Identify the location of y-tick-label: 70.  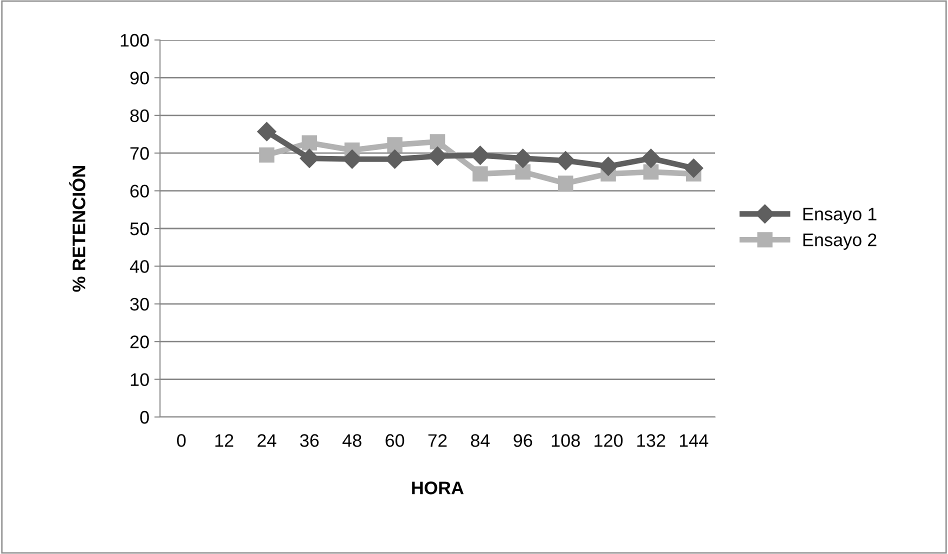
(139, 153).